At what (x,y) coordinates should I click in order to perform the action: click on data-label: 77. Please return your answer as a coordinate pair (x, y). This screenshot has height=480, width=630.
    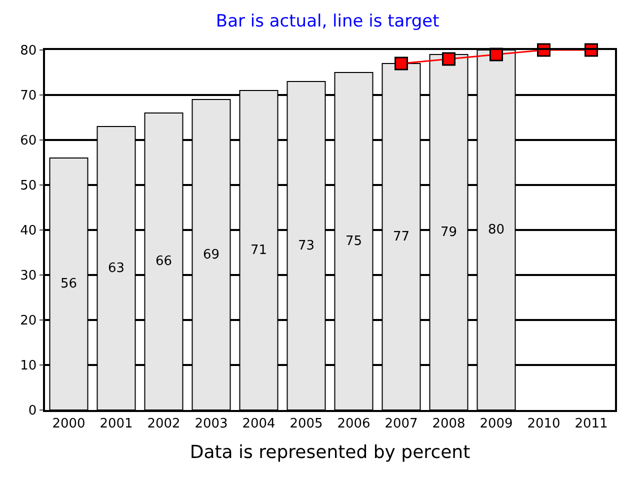
    Looking at the image, I should click on (401, 236).